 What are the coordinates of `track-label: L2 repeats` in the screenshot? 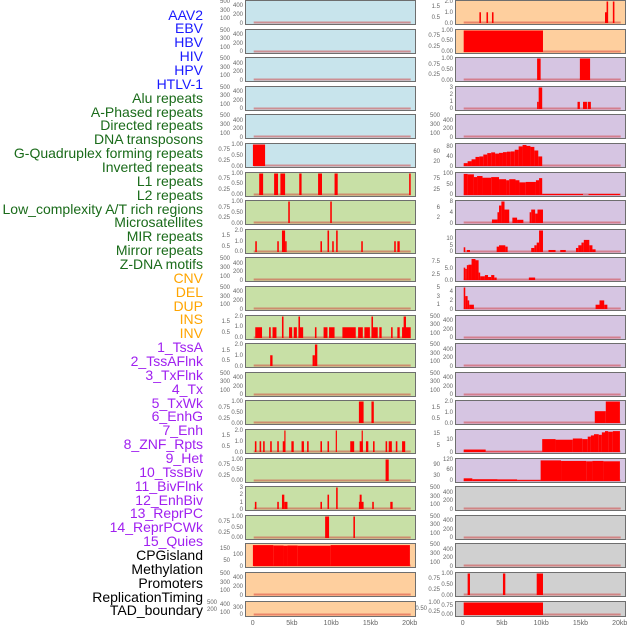 It's located at (169, 194).